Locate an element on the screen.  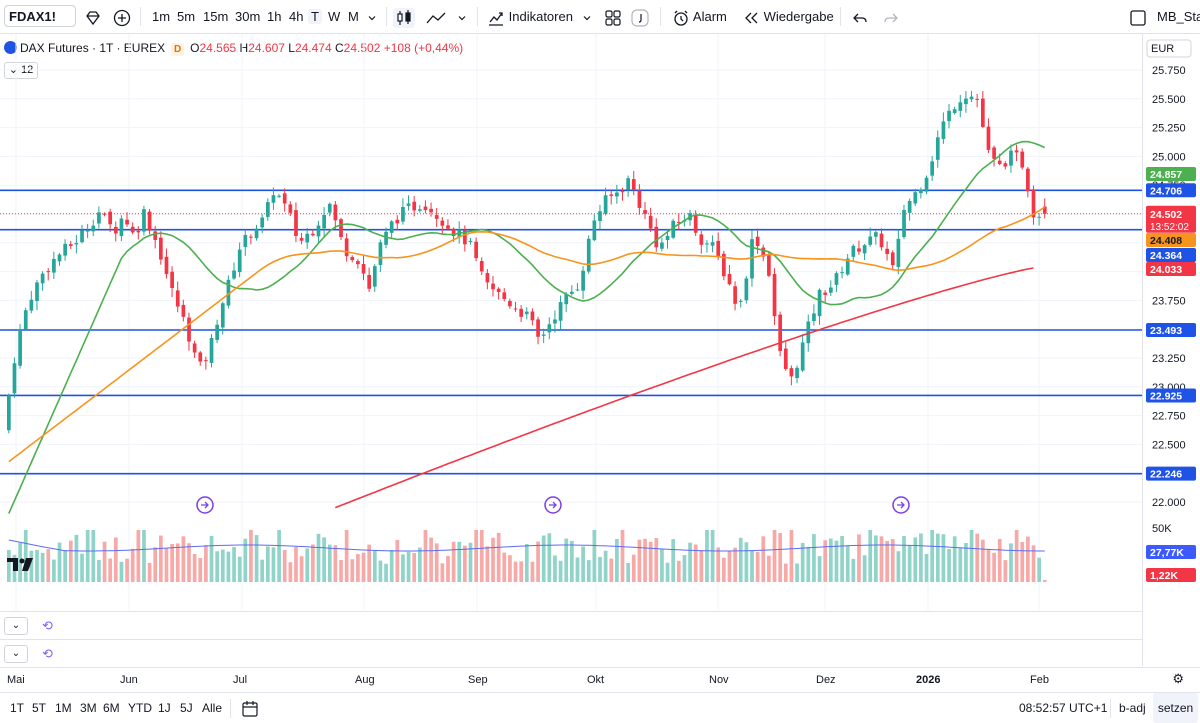
alarm-button: Alarm is located at coordinates (699, 16).